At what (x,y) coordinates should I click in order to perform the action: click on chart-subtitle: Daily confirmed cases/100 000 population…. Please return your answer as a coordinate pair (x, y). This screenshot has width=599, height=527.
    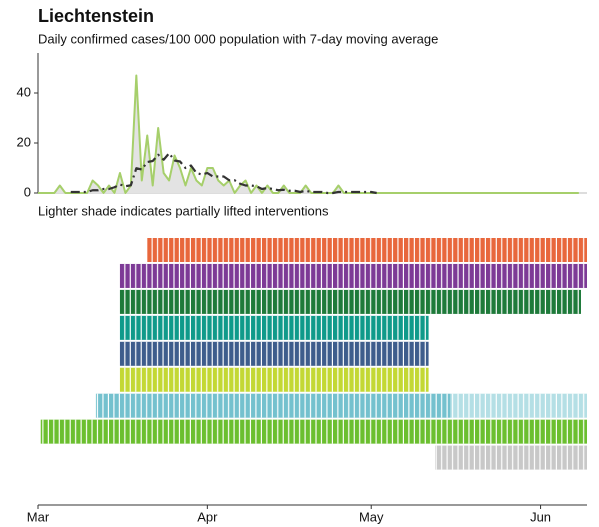
    Looking at the image, I should click on (238, 38).